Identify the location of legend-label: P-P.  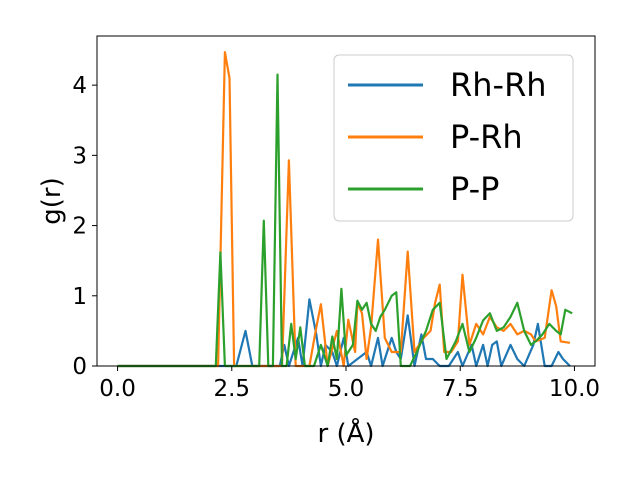
(474, 189).